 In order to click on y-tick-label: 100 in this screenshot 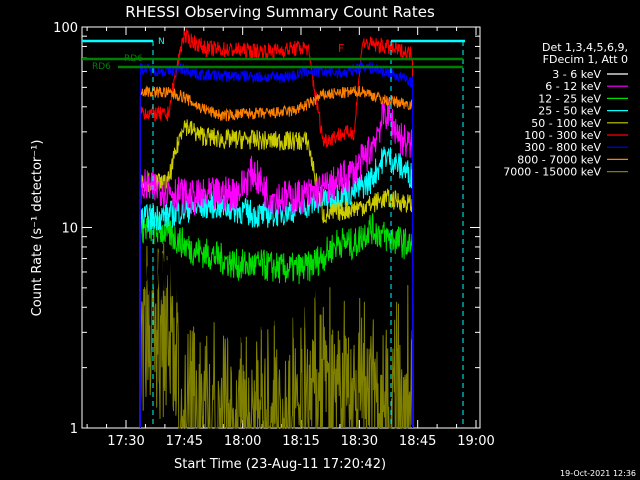, I will do `click(65, 28)`.